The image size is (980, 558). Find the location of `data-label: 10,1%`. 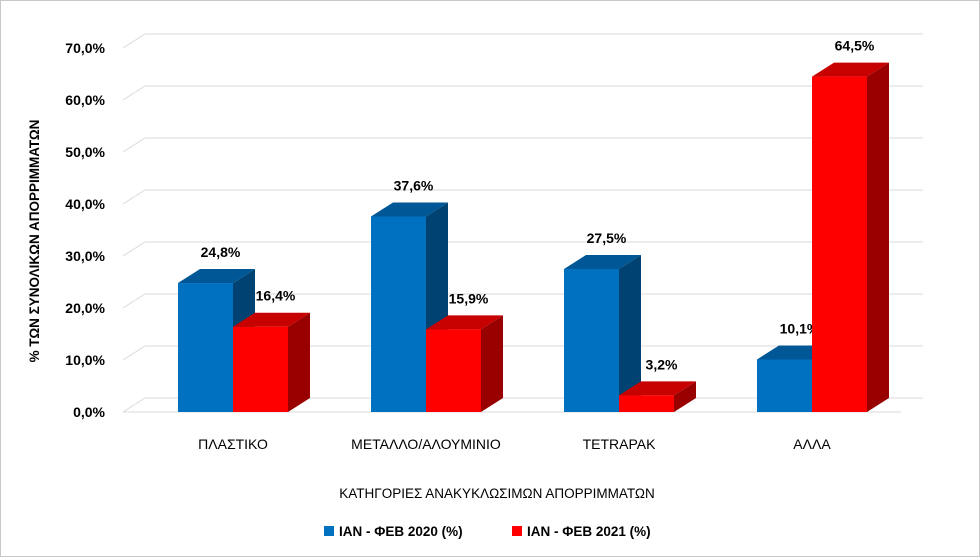

data-label: 10,1% is located at coordinates (800, 328).